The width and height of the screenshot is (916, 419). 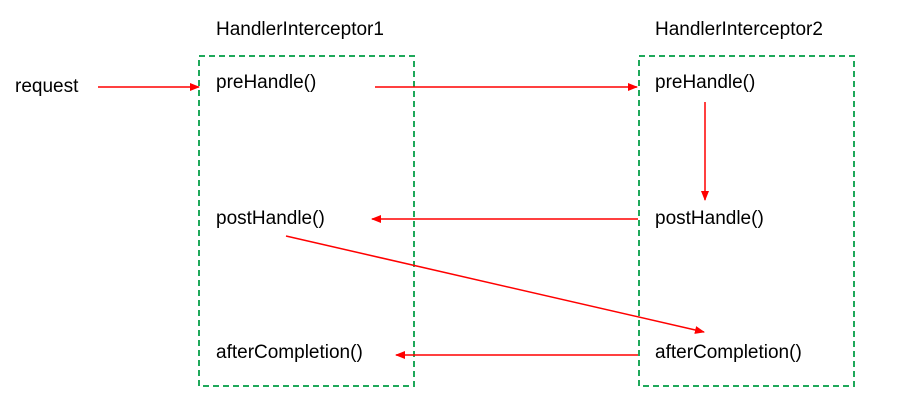 What do you see at coordinates (300, 29) in the screenshot?
I see `interceptor1-title: HandlerInterceptor1` at bounding box center [300, 29].